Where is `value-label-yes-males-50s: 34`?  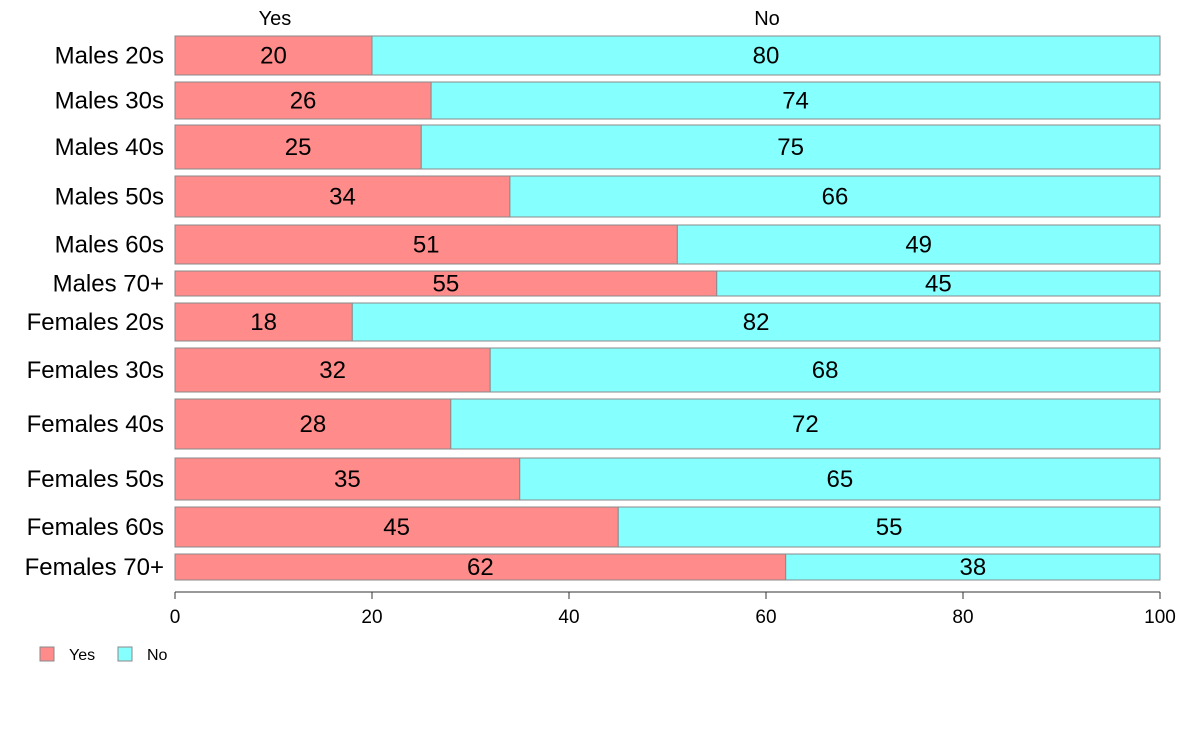 value-label-yes-males-50s: 34 is located at coordinates (342, 197).